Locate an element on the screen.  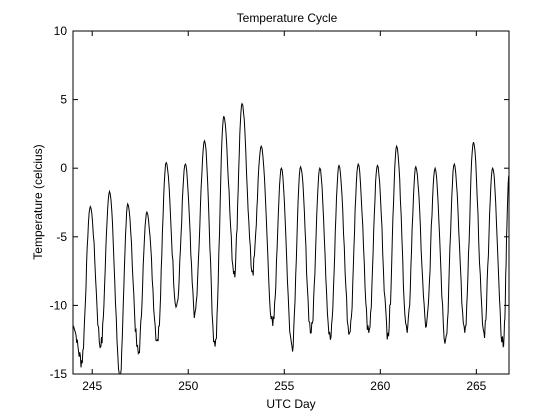
chart-title: Temperature Cycle is located at coordinates (287, 18).